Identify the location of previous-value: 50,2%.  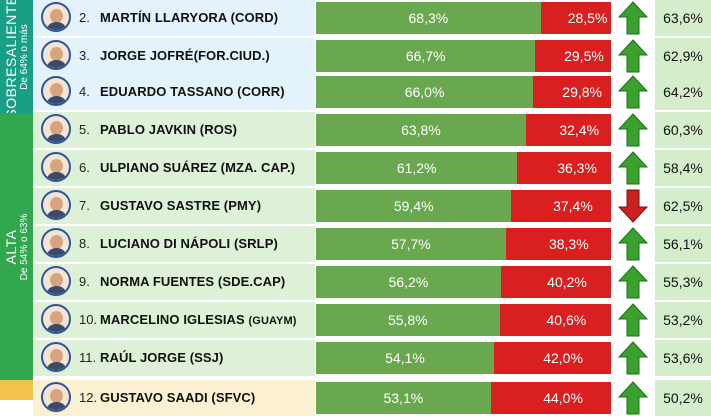
(683, 398).